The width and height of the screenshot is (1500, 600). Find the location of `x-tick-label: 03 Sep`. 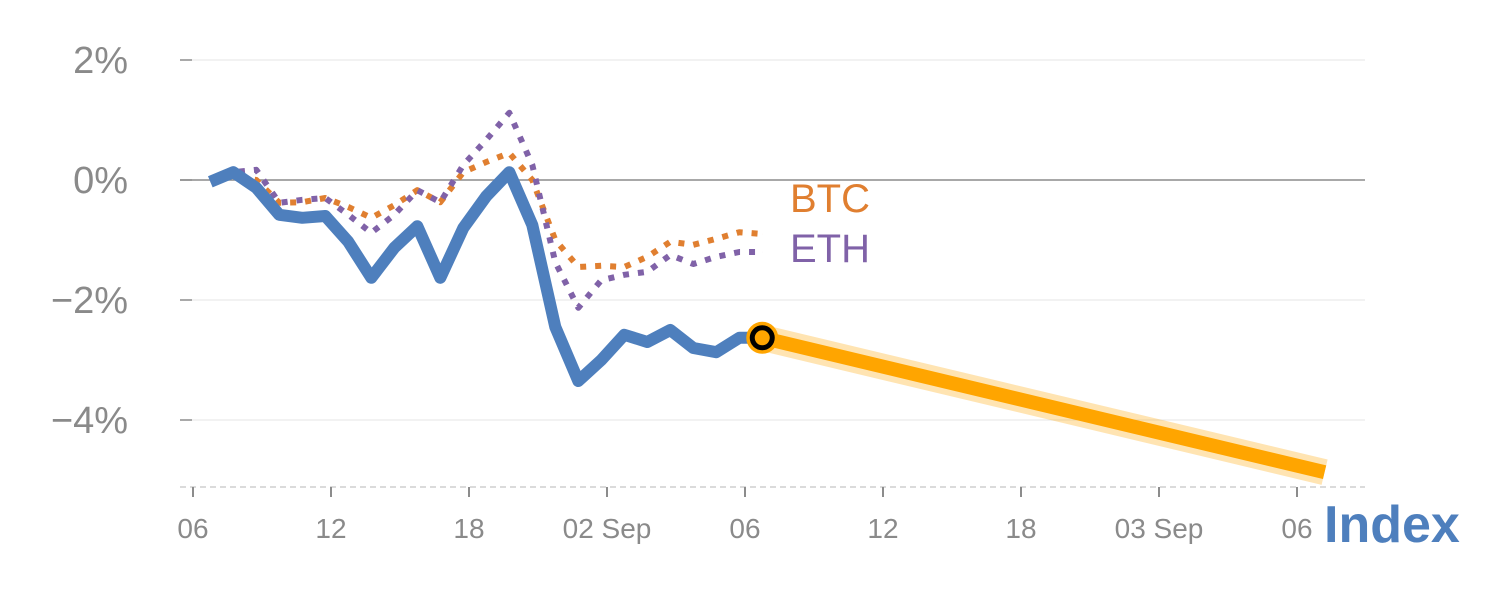

x-tick-label: 03 Sep is located at coordinates (1159, 528).